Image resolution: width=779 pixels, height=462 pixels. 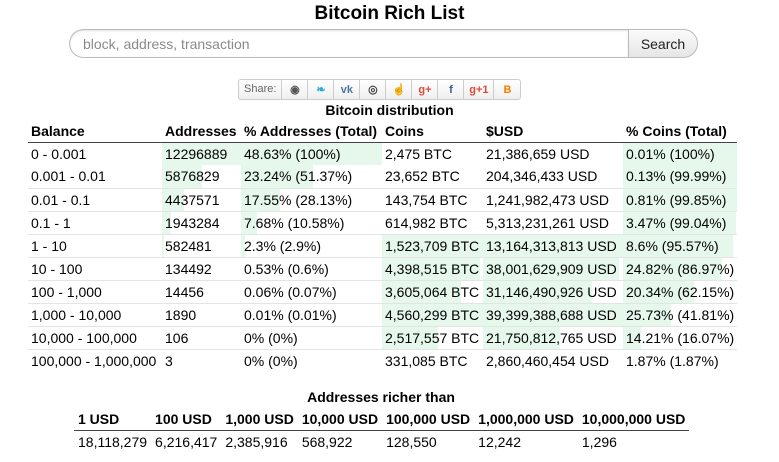 I want to click on cell-pct-addresses: 0.53% (0.6%), so click(x=311, y=268).